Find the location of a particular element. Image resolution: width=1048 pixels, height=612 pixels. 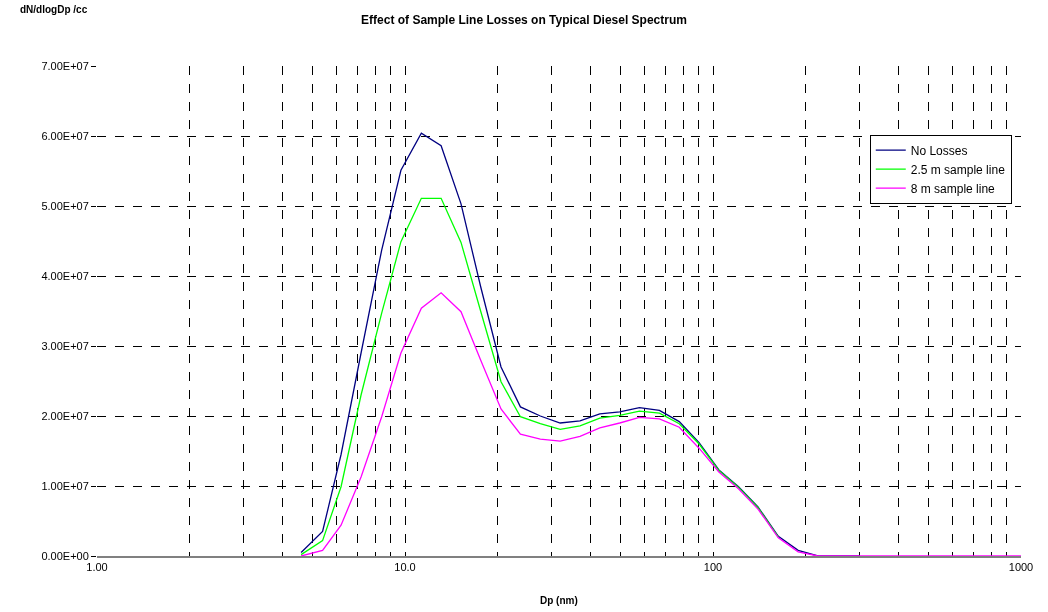

y-tick-label: 2.00E+07 is located at coordinates (65, 415).